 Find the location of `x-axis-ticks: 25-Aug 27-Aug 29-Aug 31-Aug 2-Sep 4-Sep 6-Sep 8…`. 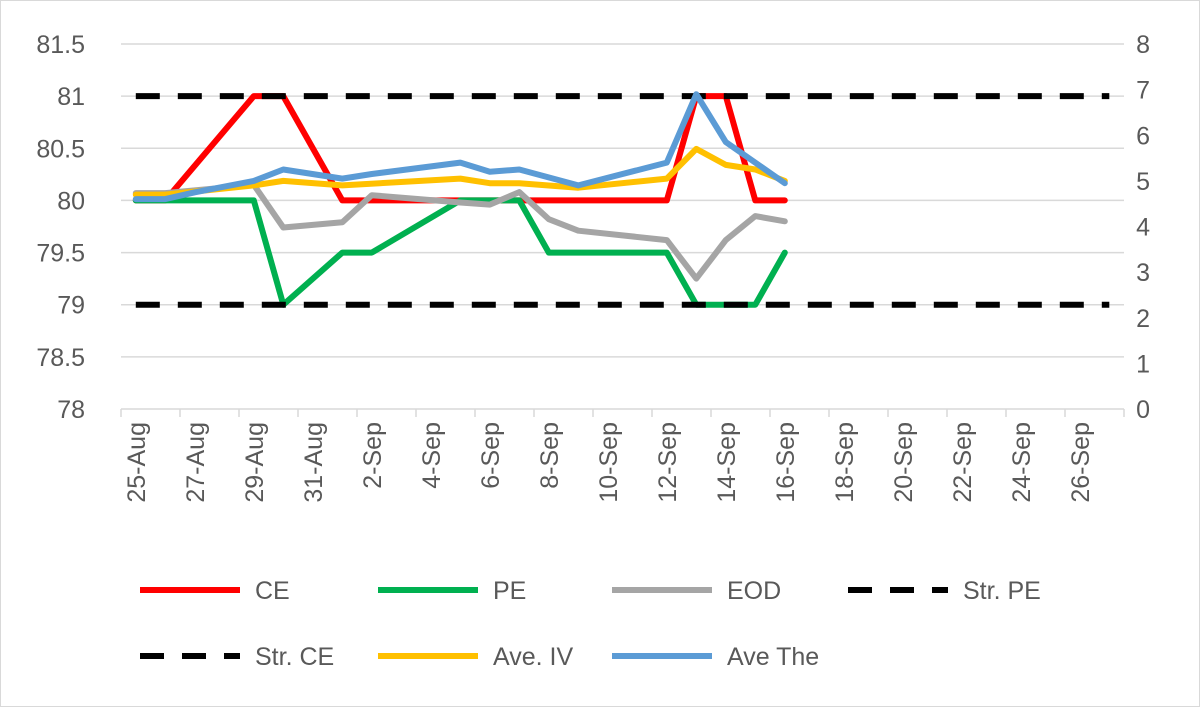

x-axis-ticks: 25-Aug 27-Aug 29-Aug 31-Aug 2-Sep 4-Sep 6-Sep 8… is located at coordinates (609, 462).